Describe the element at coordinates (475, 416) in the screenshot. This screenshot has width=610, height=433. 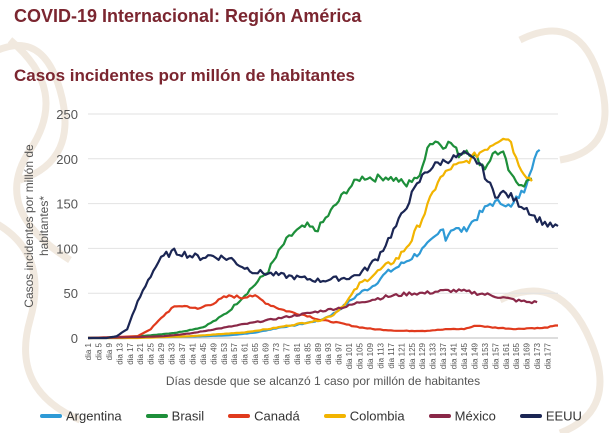
I see `legend-label: México` at that location.